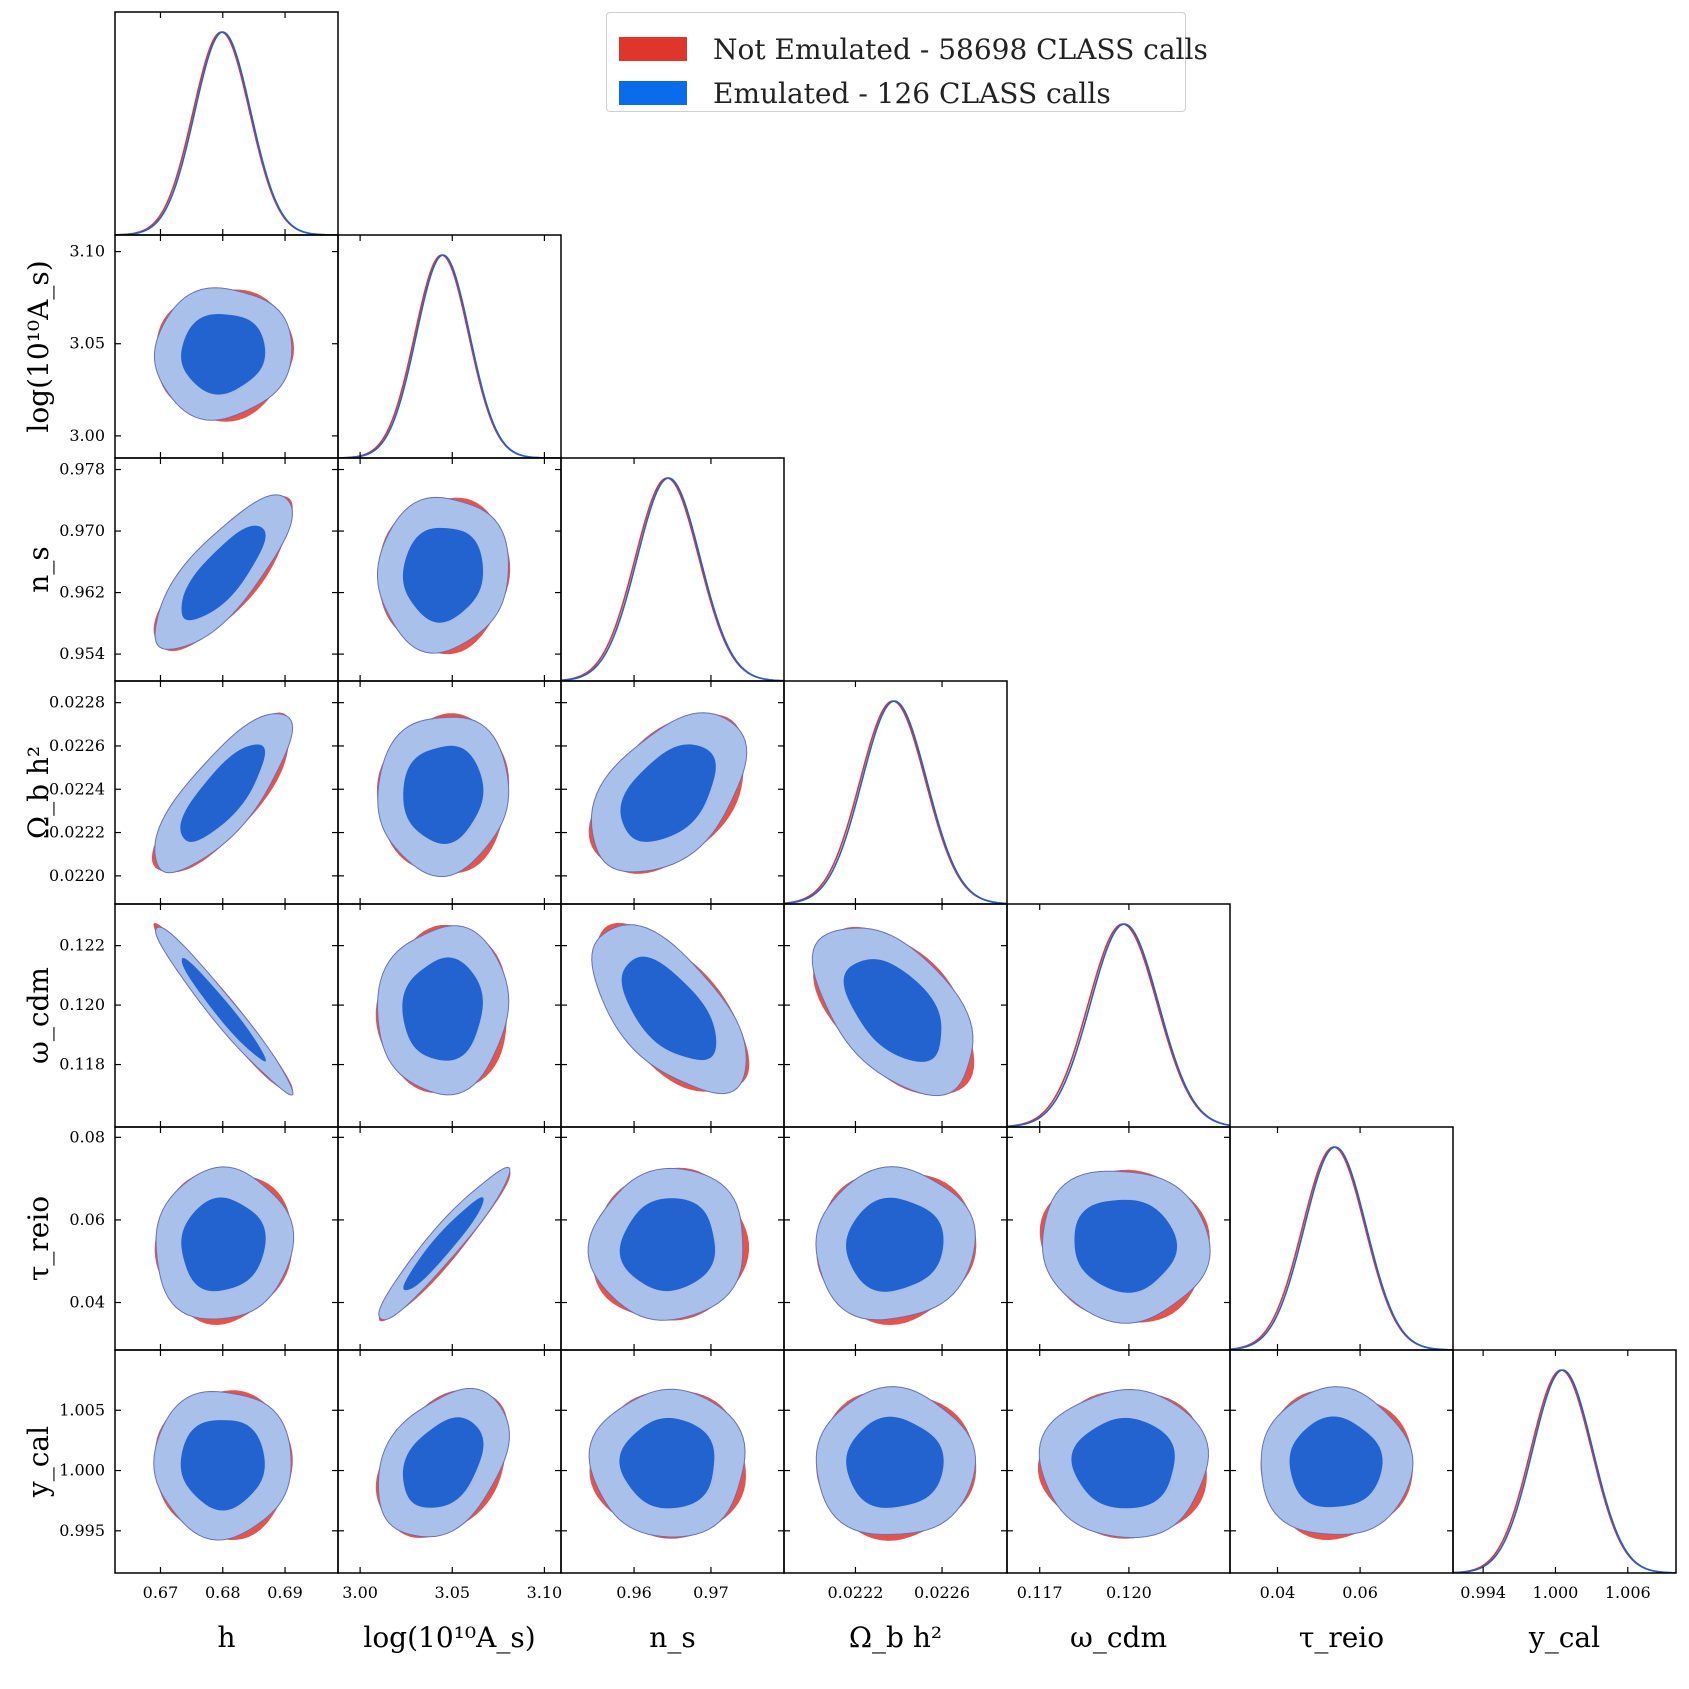  What do you see at coordinates (82, 1064) in the screenshot?
I see `y-tick-label-omcdm-0: 0.118` at bounding box center [82, 1064].